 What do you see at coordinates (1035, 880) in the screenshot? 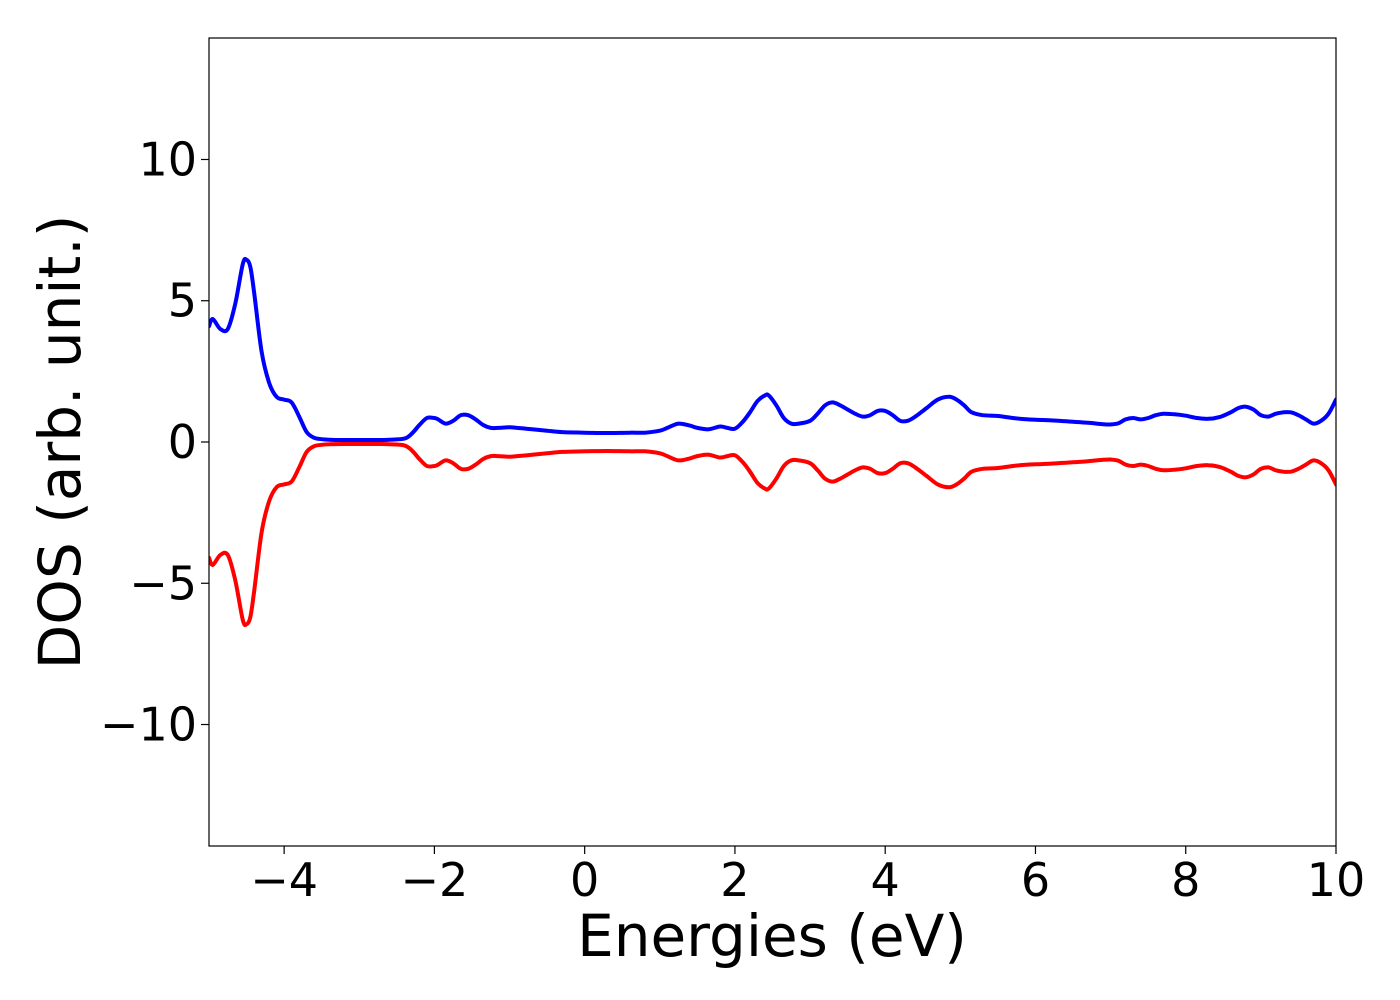
I see `x-tick-label: 6` at bounding box center [1035, 880].